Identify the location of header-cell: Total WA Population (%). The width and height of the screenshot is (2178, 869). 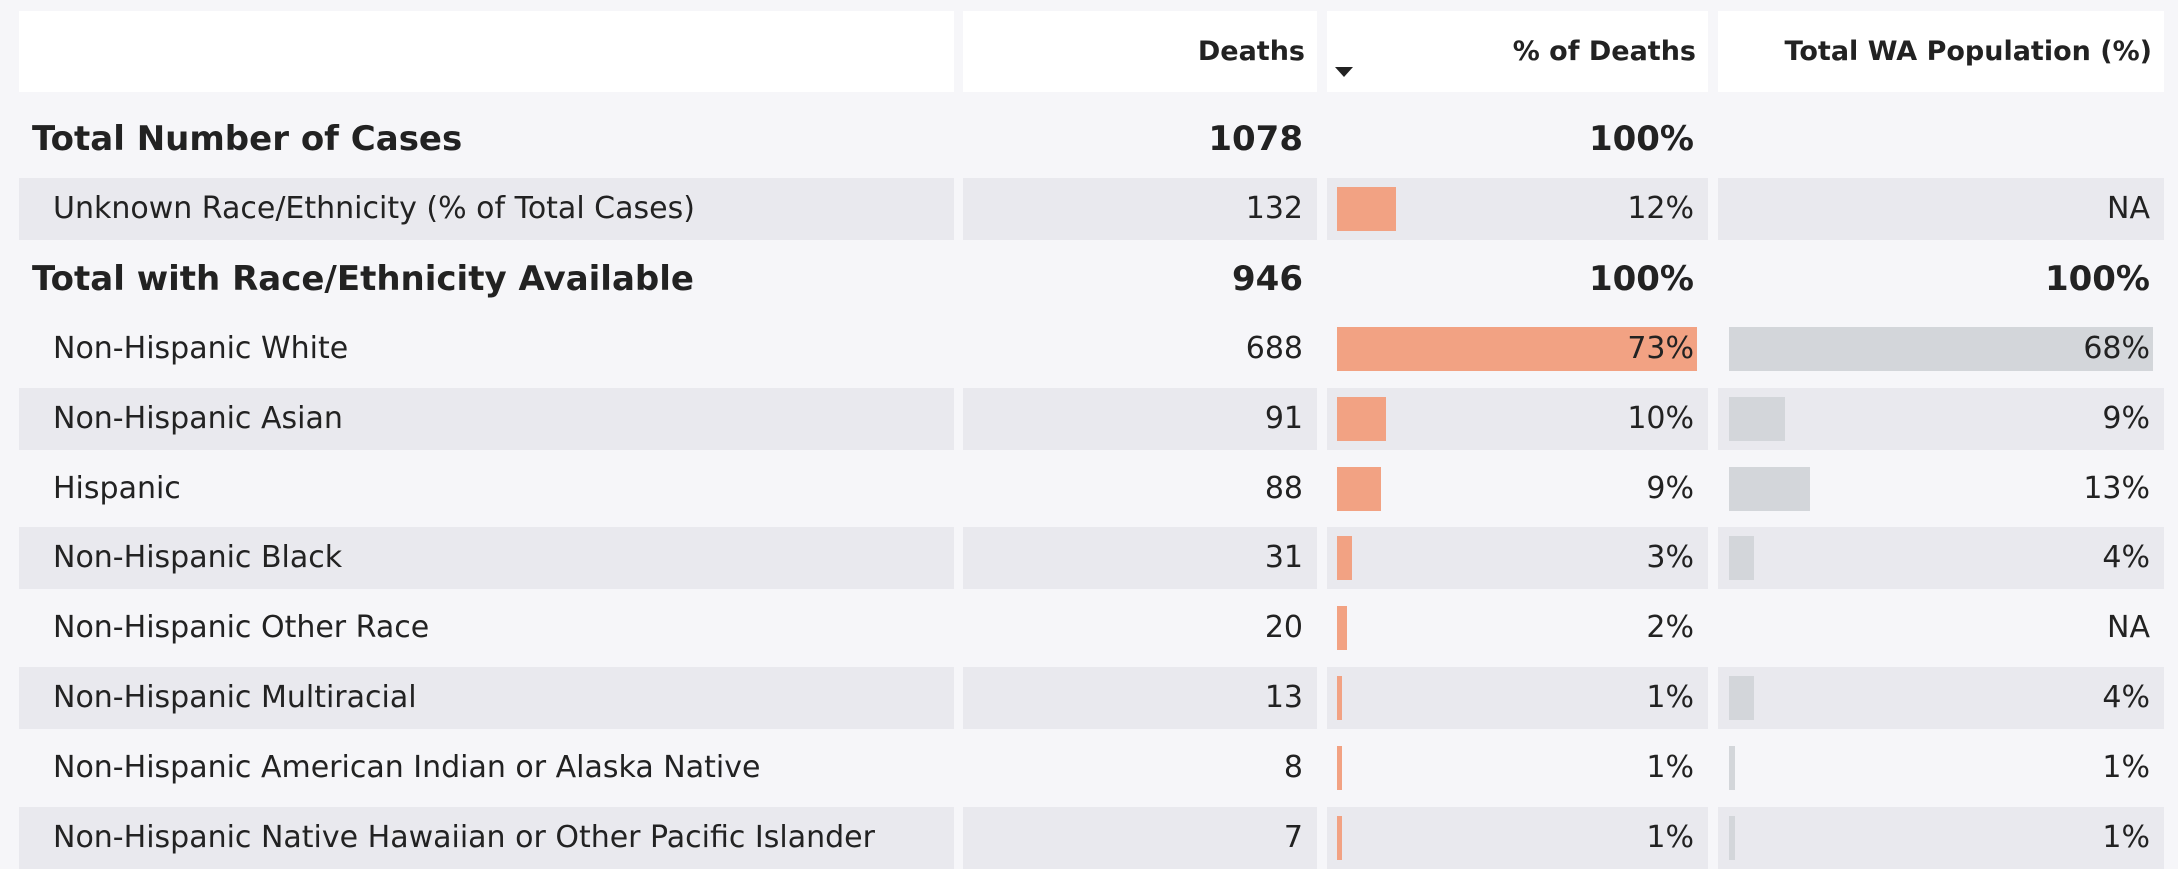
(1941, 51).